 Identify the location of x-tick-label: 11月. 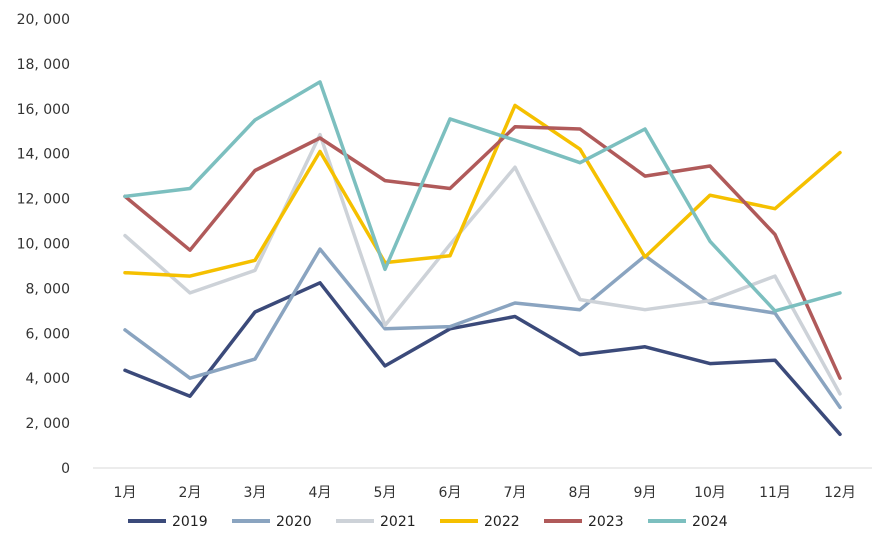
(775, 493).